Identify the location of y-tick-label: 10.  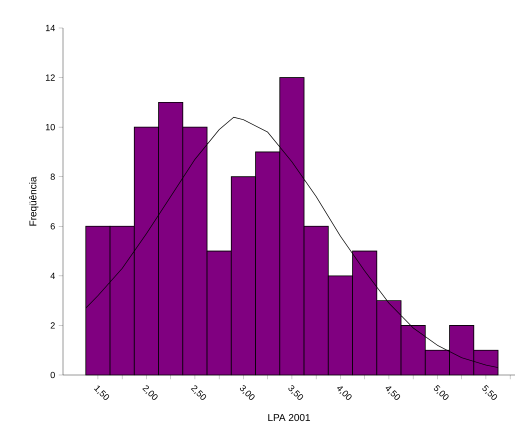
(50, 127).